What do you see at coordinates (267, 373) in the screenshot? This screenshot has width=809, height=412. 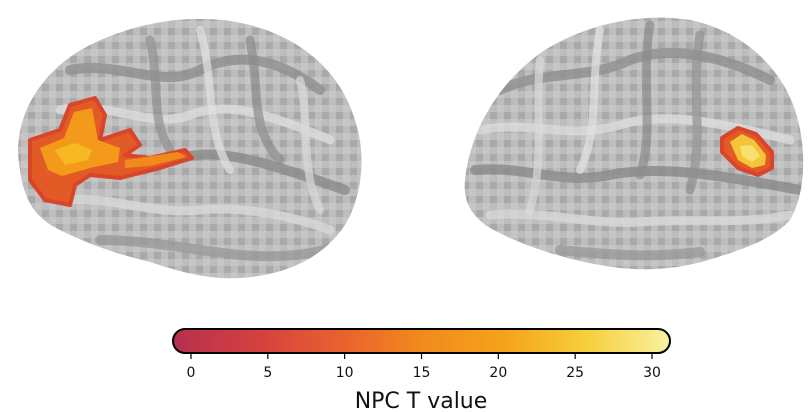 I see `colorbar-tick-label: 5` at bounding box center [267, 373].